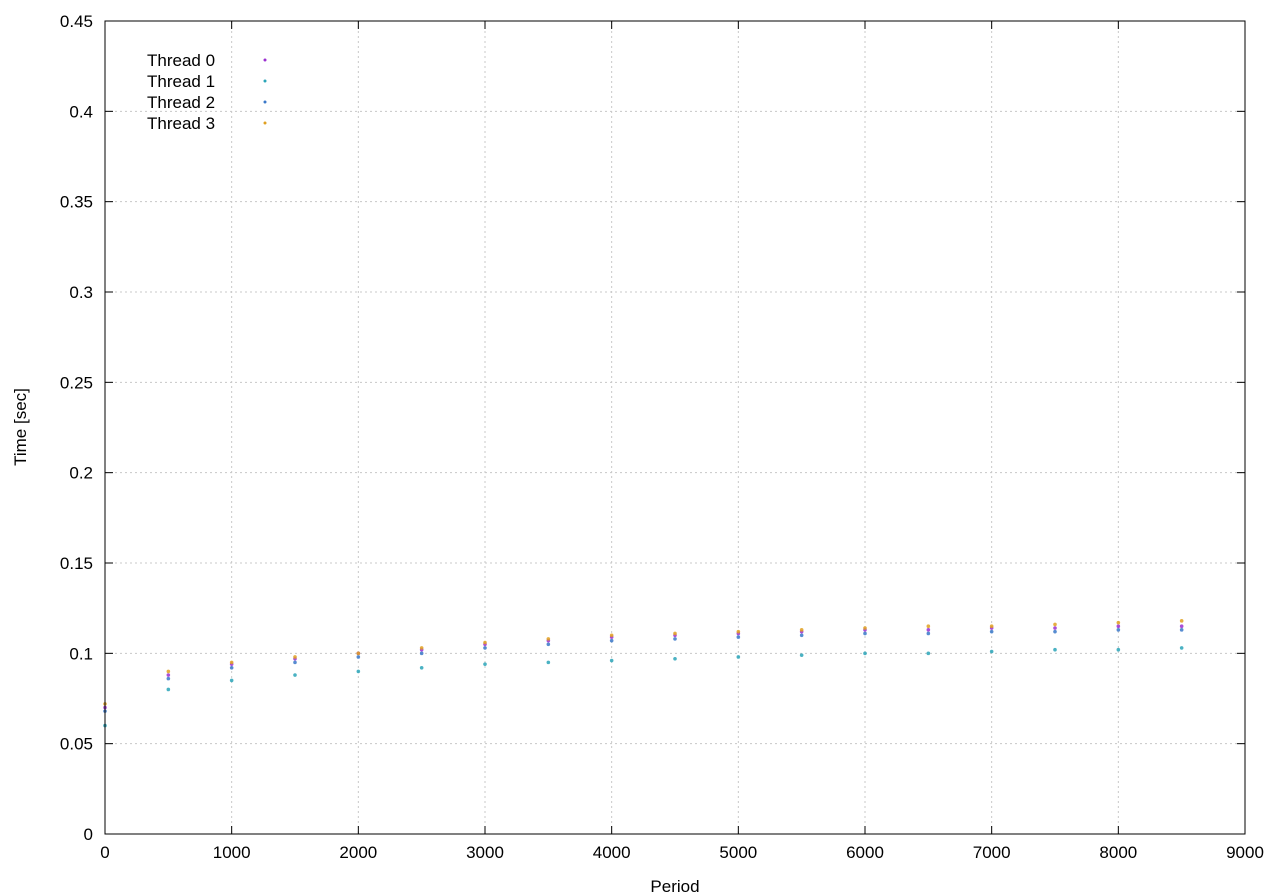 The image size is (1280, 896). Describe the element at coordinates (81, 111) in the screenshot. I see `y-tick-label: 0.4` at that location.